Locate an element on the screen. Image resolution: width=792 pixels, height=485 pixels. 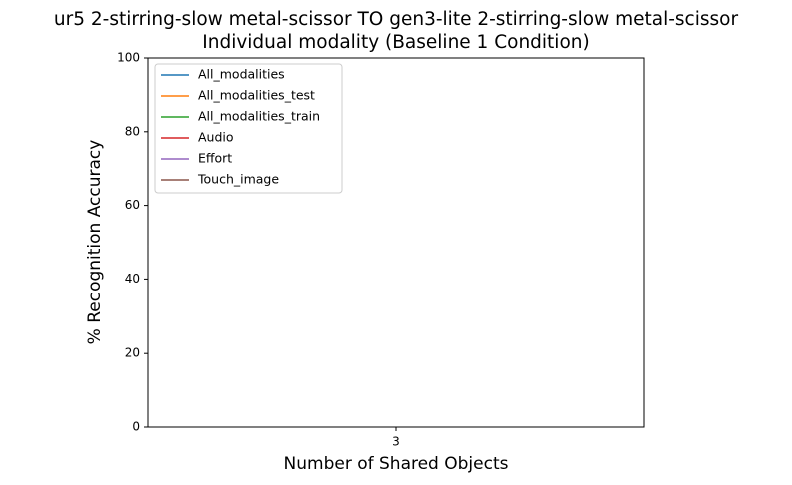
legend-label: Effort is located at coordinates (215, 158).